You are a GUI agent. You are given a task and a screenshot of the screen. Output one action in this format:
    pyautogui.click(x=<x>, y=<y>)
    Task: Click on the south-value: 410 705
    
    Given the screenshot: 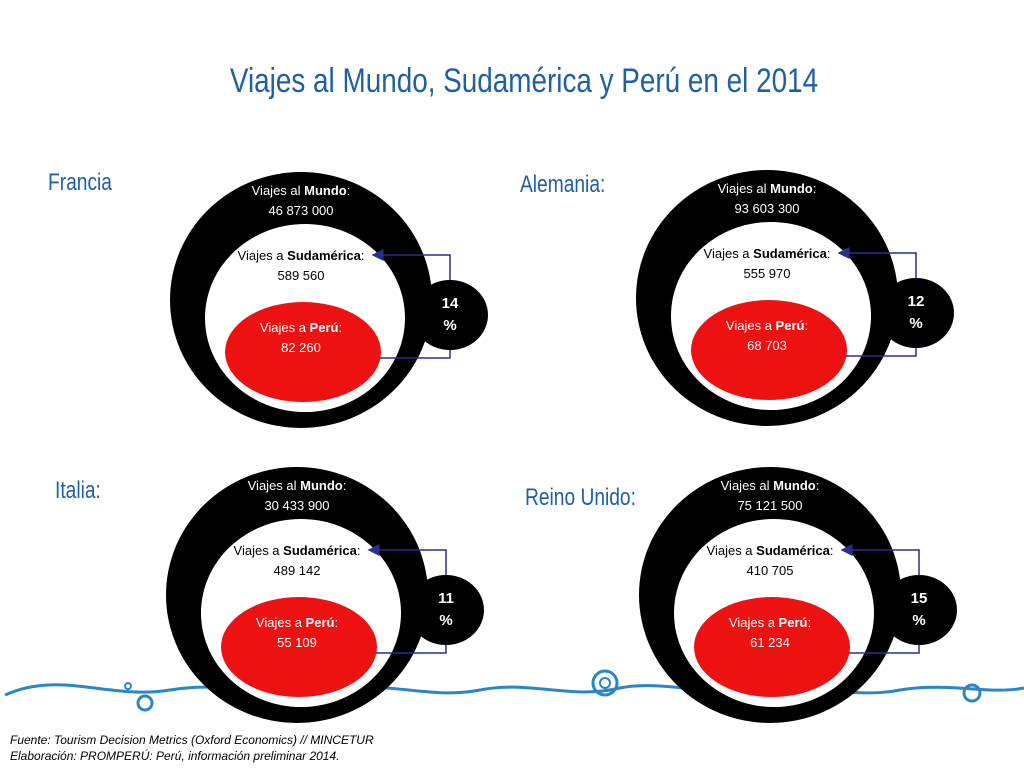 What is the action you would take?
    pyautogui.click(x=770, y=570)
    